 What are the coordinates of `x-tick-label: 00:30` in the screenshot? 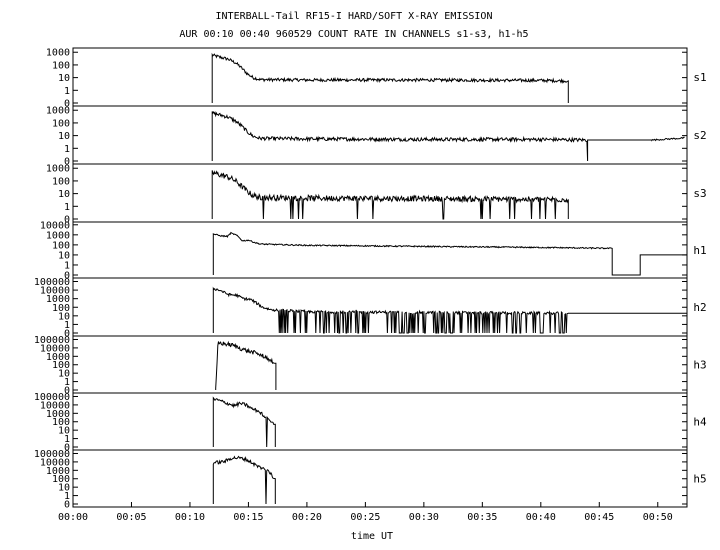 It's located at (424, 517).